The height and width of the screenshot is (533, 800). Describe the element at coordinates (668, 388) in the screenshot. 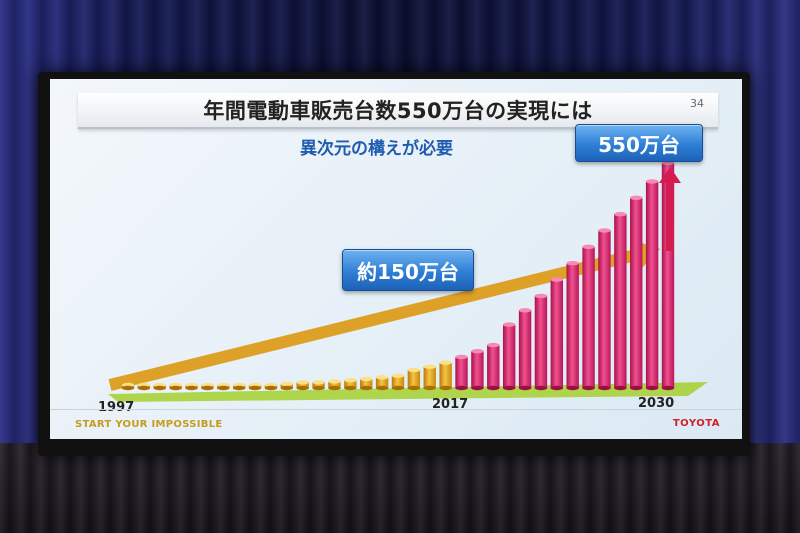

I see `bar-base-2031` at that location.